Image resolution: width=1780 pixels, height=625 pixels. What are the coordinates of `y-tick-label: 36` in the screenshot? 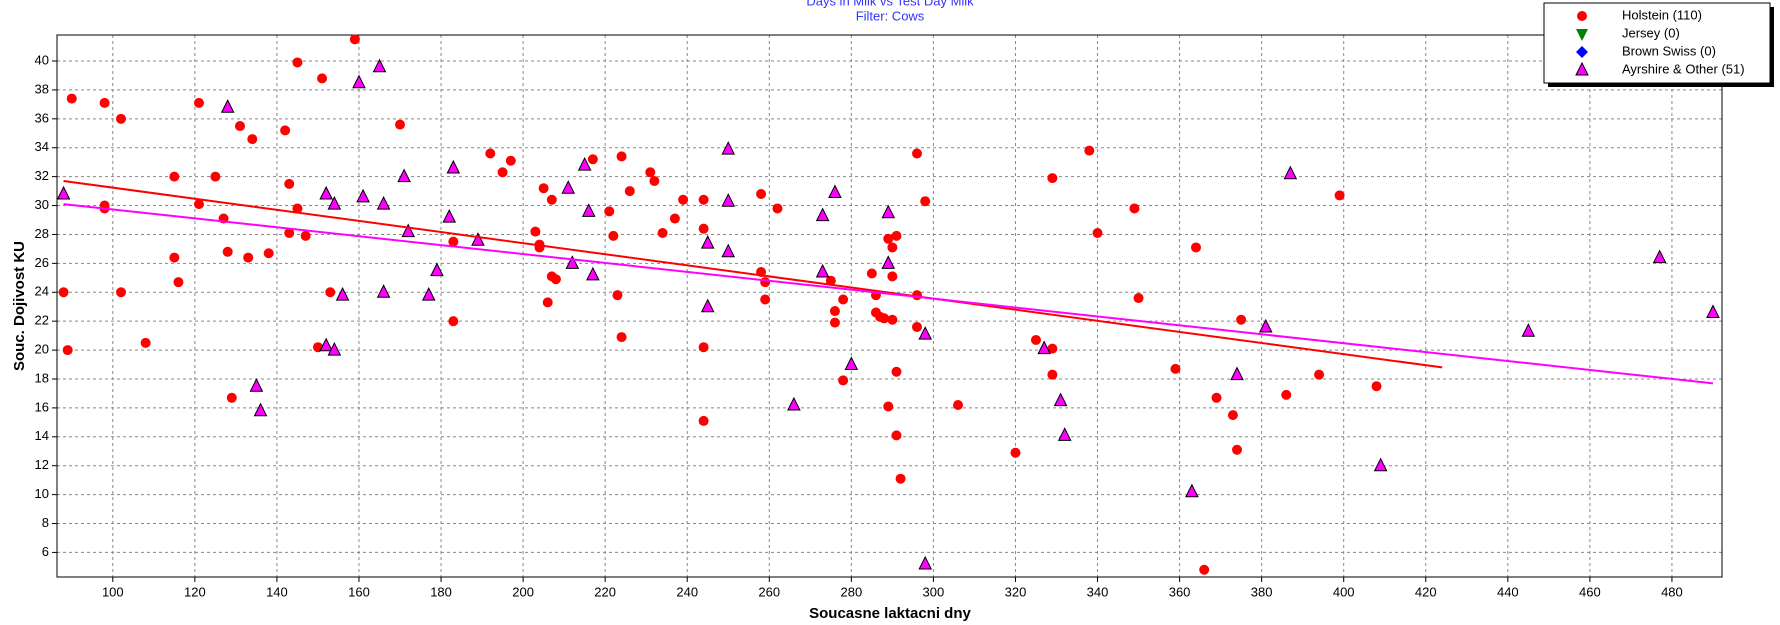 It's located at (42, 117).